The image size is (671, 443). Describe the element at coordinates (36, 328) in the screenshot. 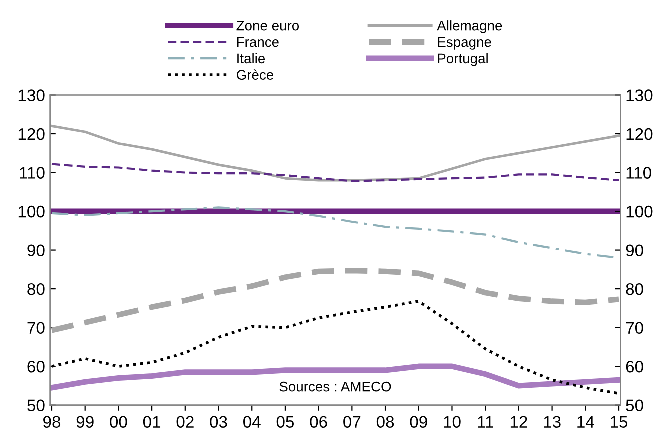

I see `y-tick-label: 70` at that location.